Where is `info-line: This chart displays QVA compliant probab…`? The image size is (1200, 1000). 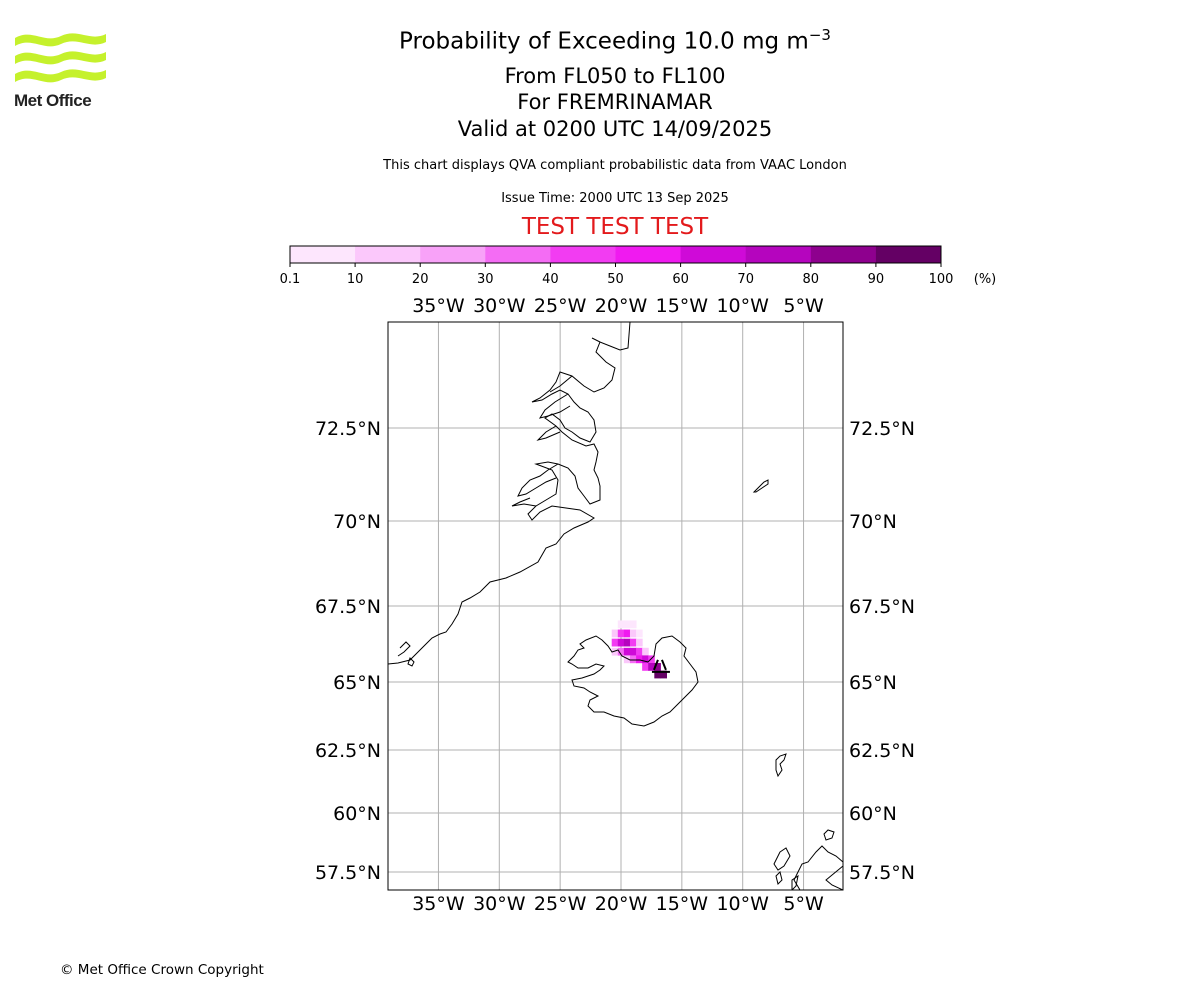
info-line: This chart displays QVA compliant probab… is located at coordinates (615, 165).